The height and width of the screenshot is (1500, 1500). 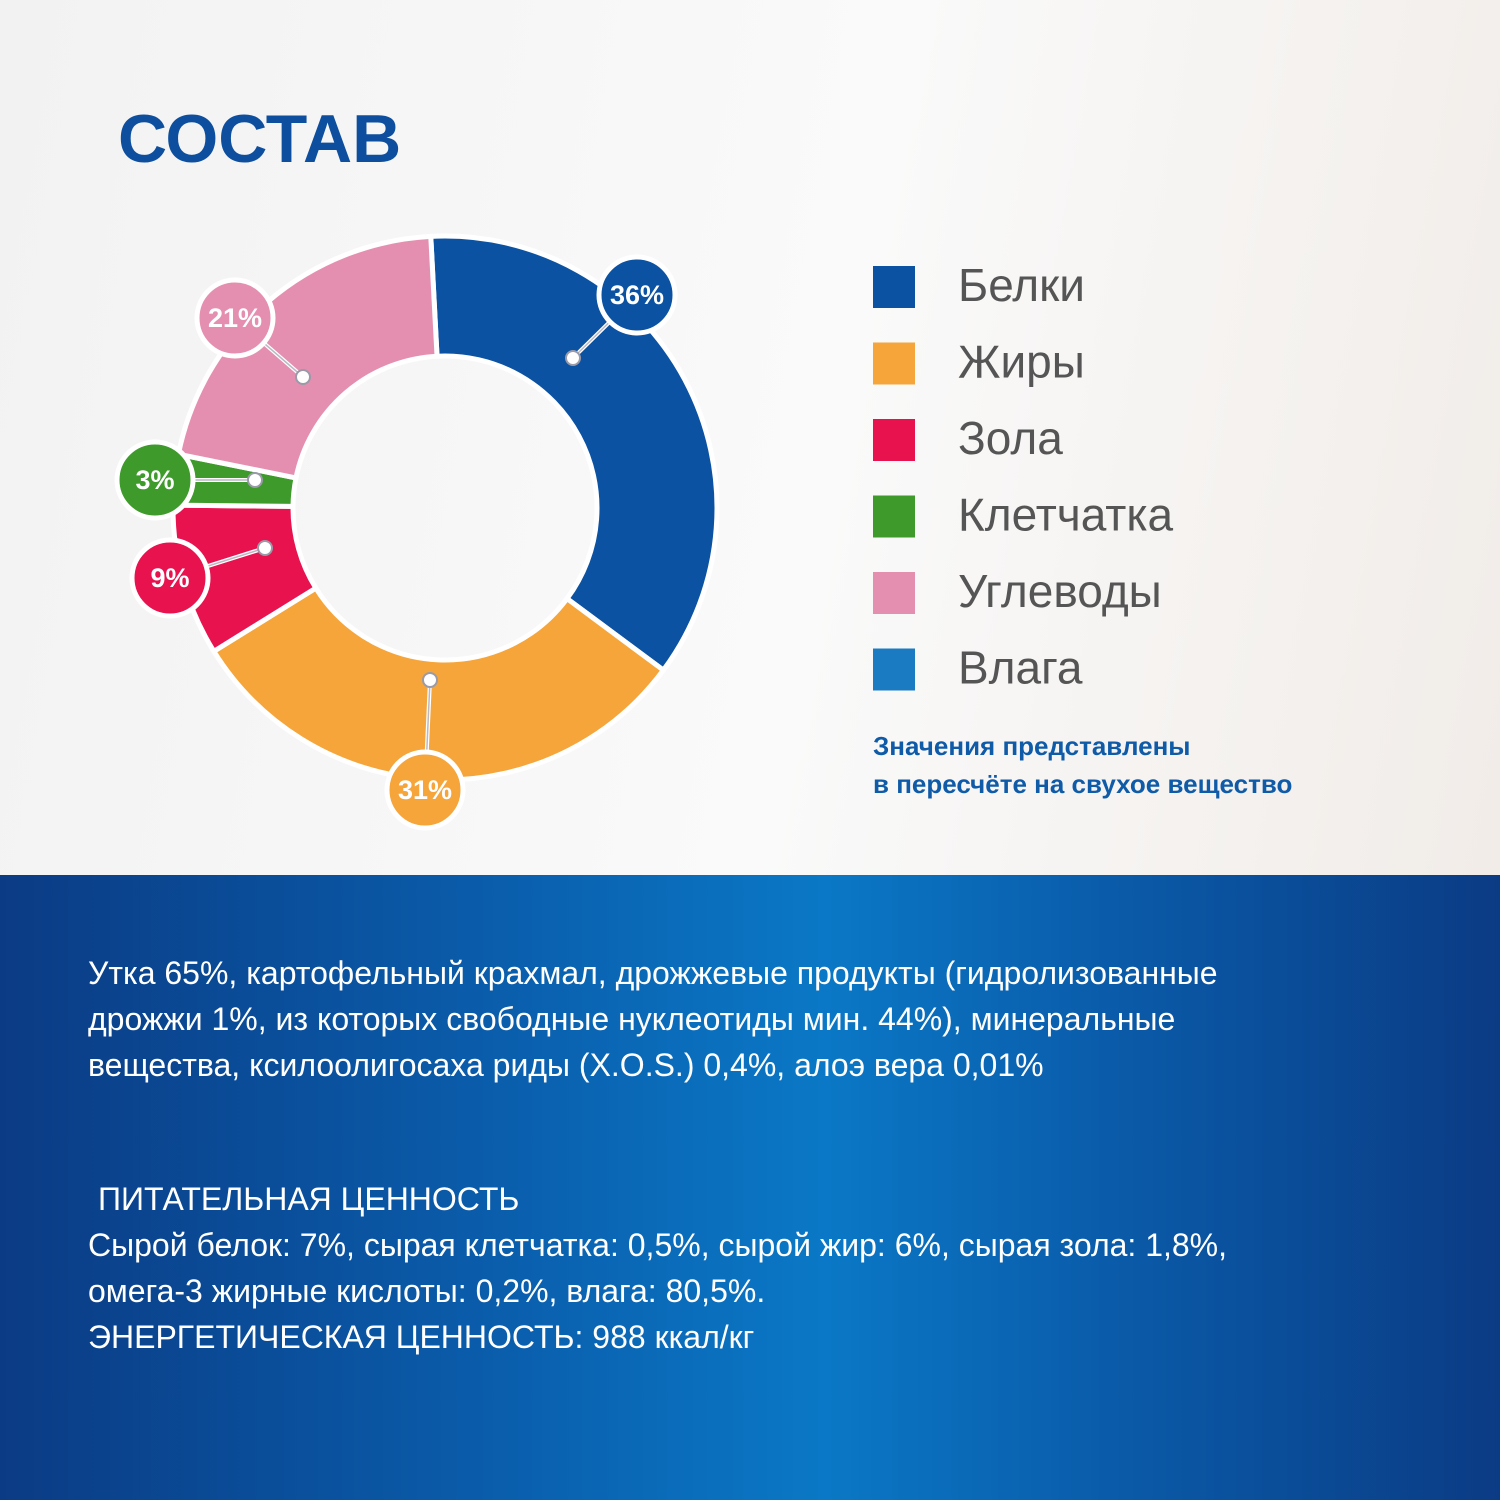 What do you see at coordinates (1060, 591) in the screenshot?
I see `legend-label: Углеводы` at bounding box center [1060, 591].